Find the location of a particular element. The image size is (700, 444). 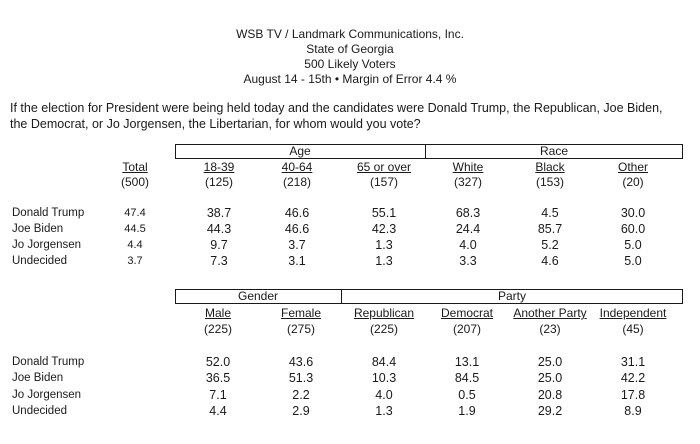

column-header: Black is located at coordinates (550, 167).